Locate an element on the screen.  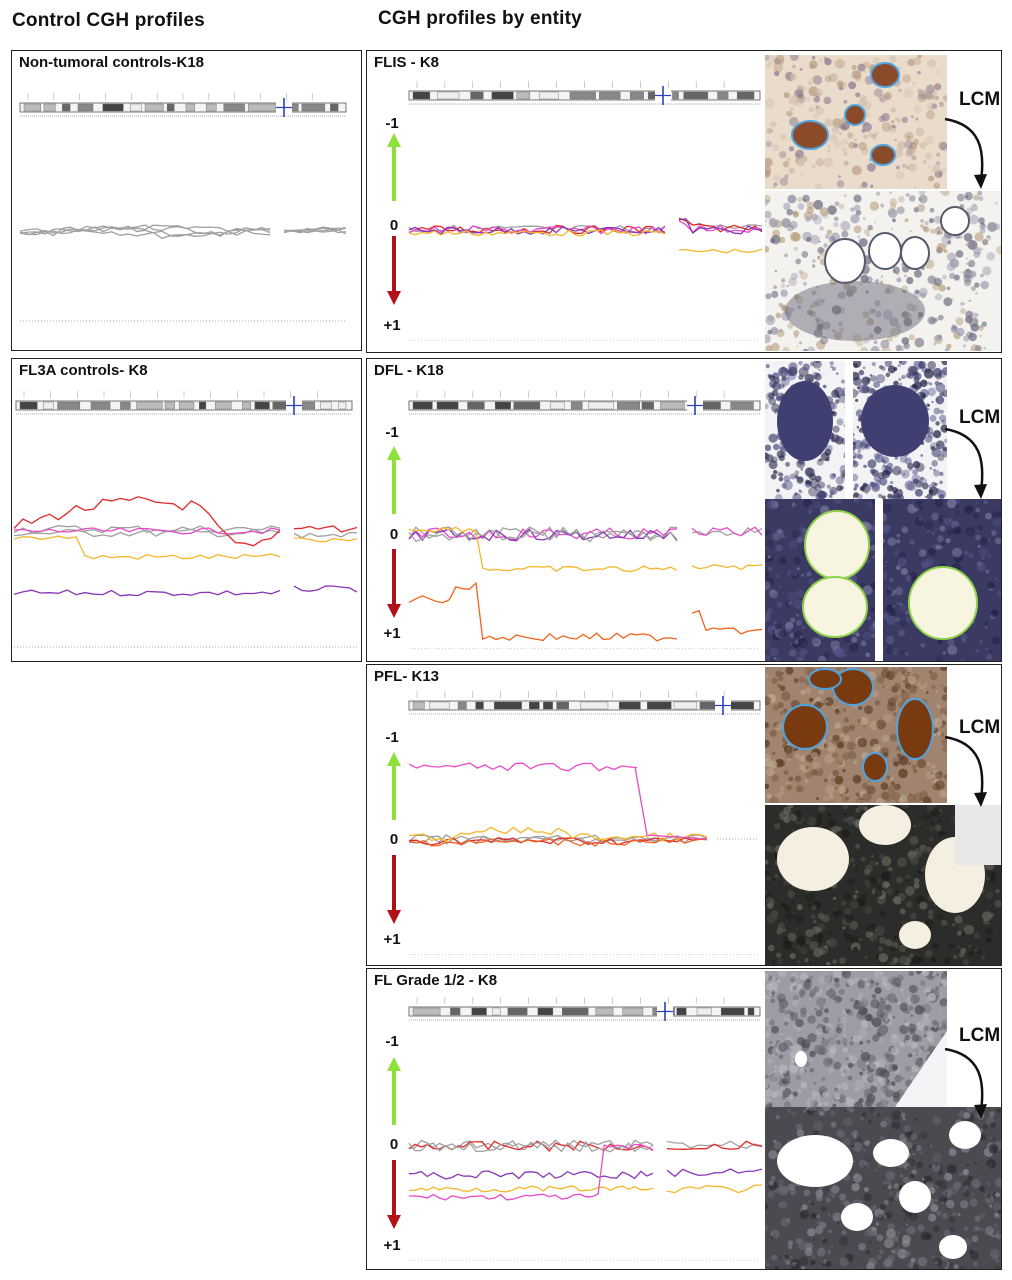
panel-fl3a: FL3A controls- K8 is located at coordinates (186, 510).